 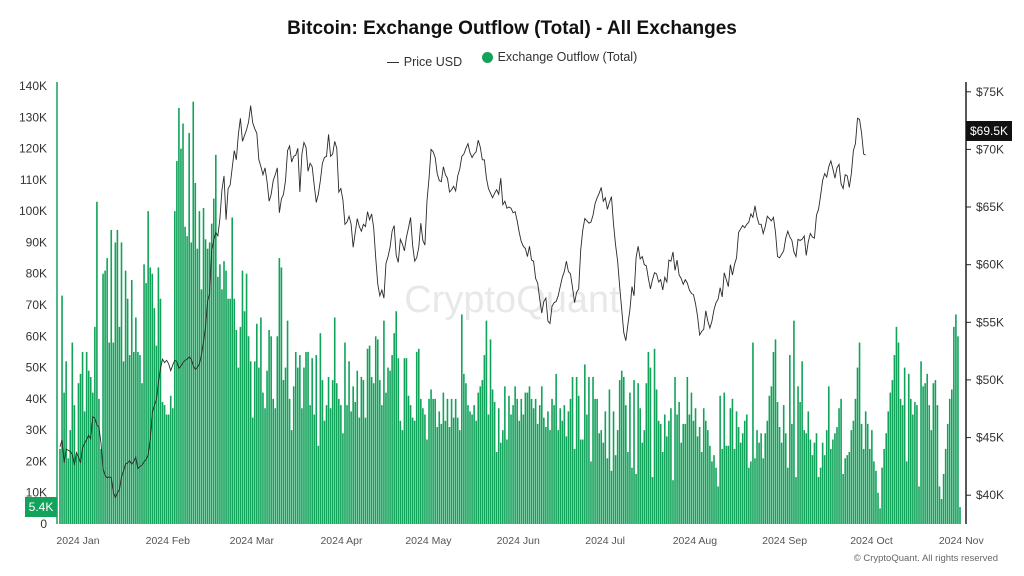 I want to click on legend-item-price: Price USD, so click(x=424, y=62).